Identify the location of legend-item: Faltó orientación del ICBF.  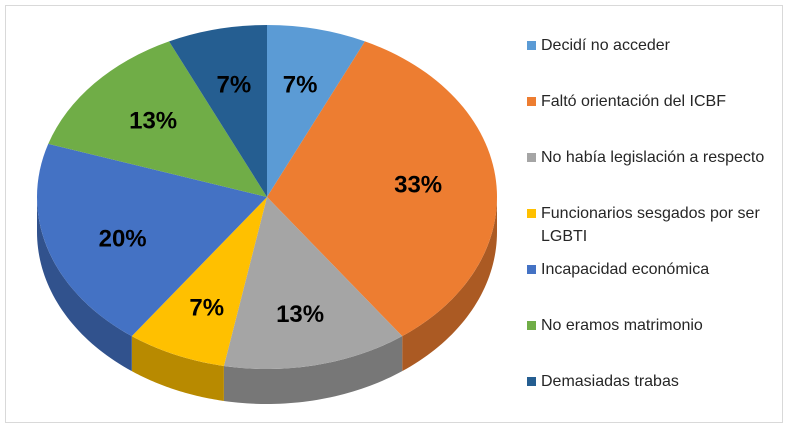
(658, 101).